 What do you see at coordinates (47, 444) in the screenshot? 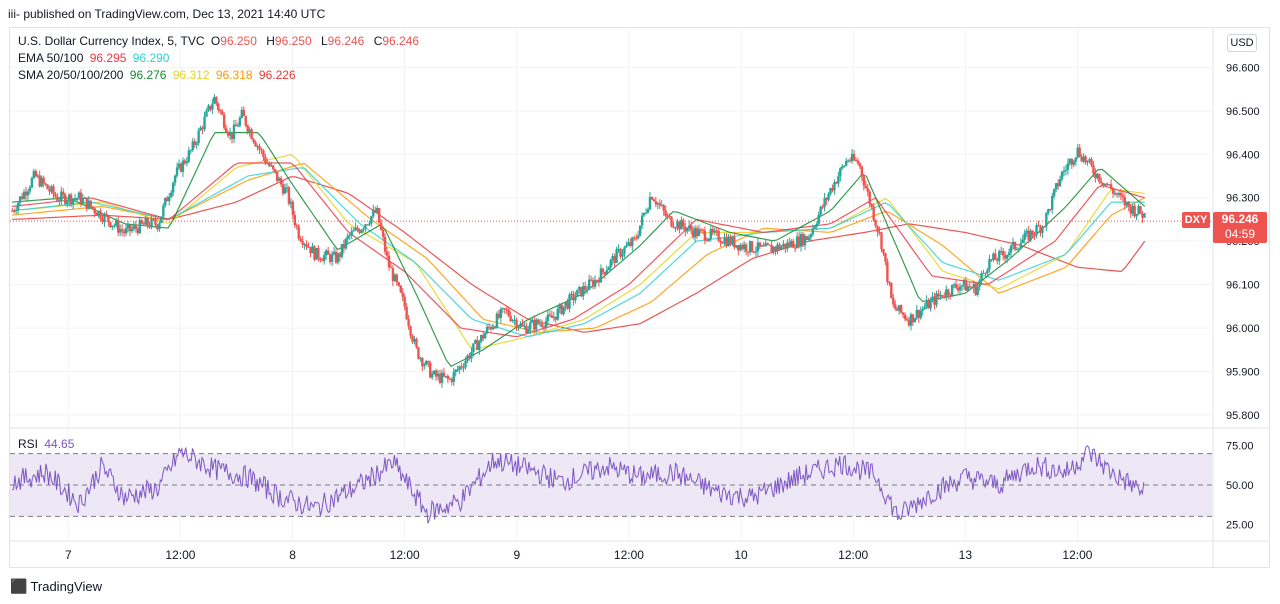
I see `rsi-legend: RSI 44.65` at bounding box center [47, 444].